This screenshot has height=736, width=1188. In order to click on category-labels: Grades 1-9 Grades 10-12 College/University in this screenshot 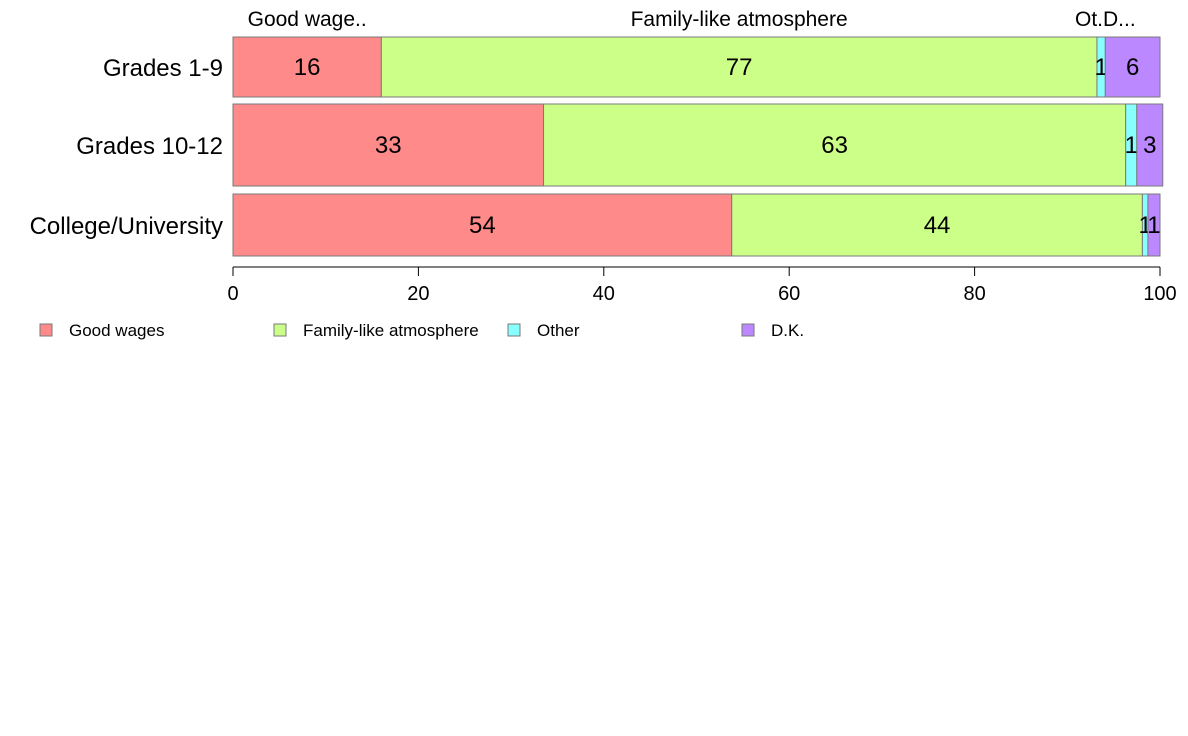, I will do `click(126, 147)`.